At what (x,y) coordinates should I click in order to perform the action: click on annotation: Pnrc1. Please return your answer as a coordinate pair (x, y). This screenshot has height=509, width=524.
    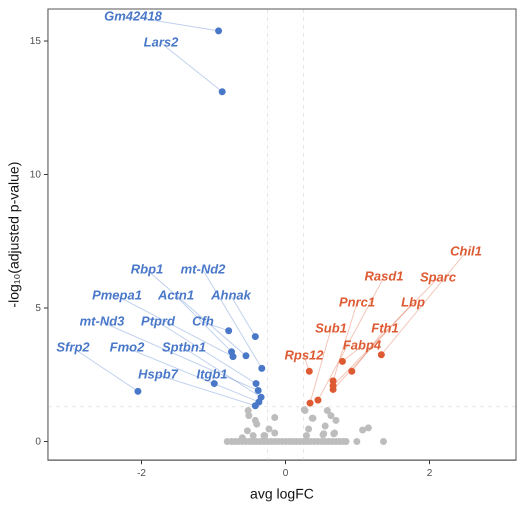
    Looking at the image, I should click on (357, 302).